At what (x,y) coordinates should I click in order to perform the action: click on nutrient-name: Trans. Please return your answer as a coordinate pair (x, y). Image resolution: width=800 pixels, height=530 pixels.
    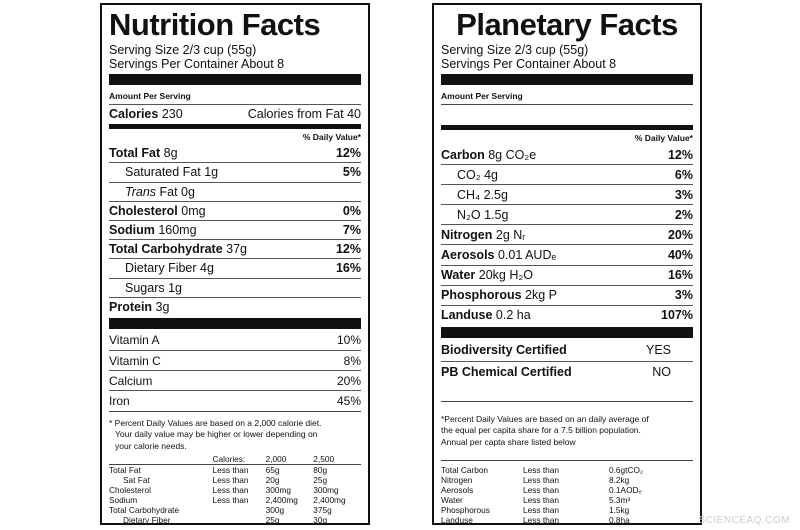
    Looking at the image, I should click on (141, 191).